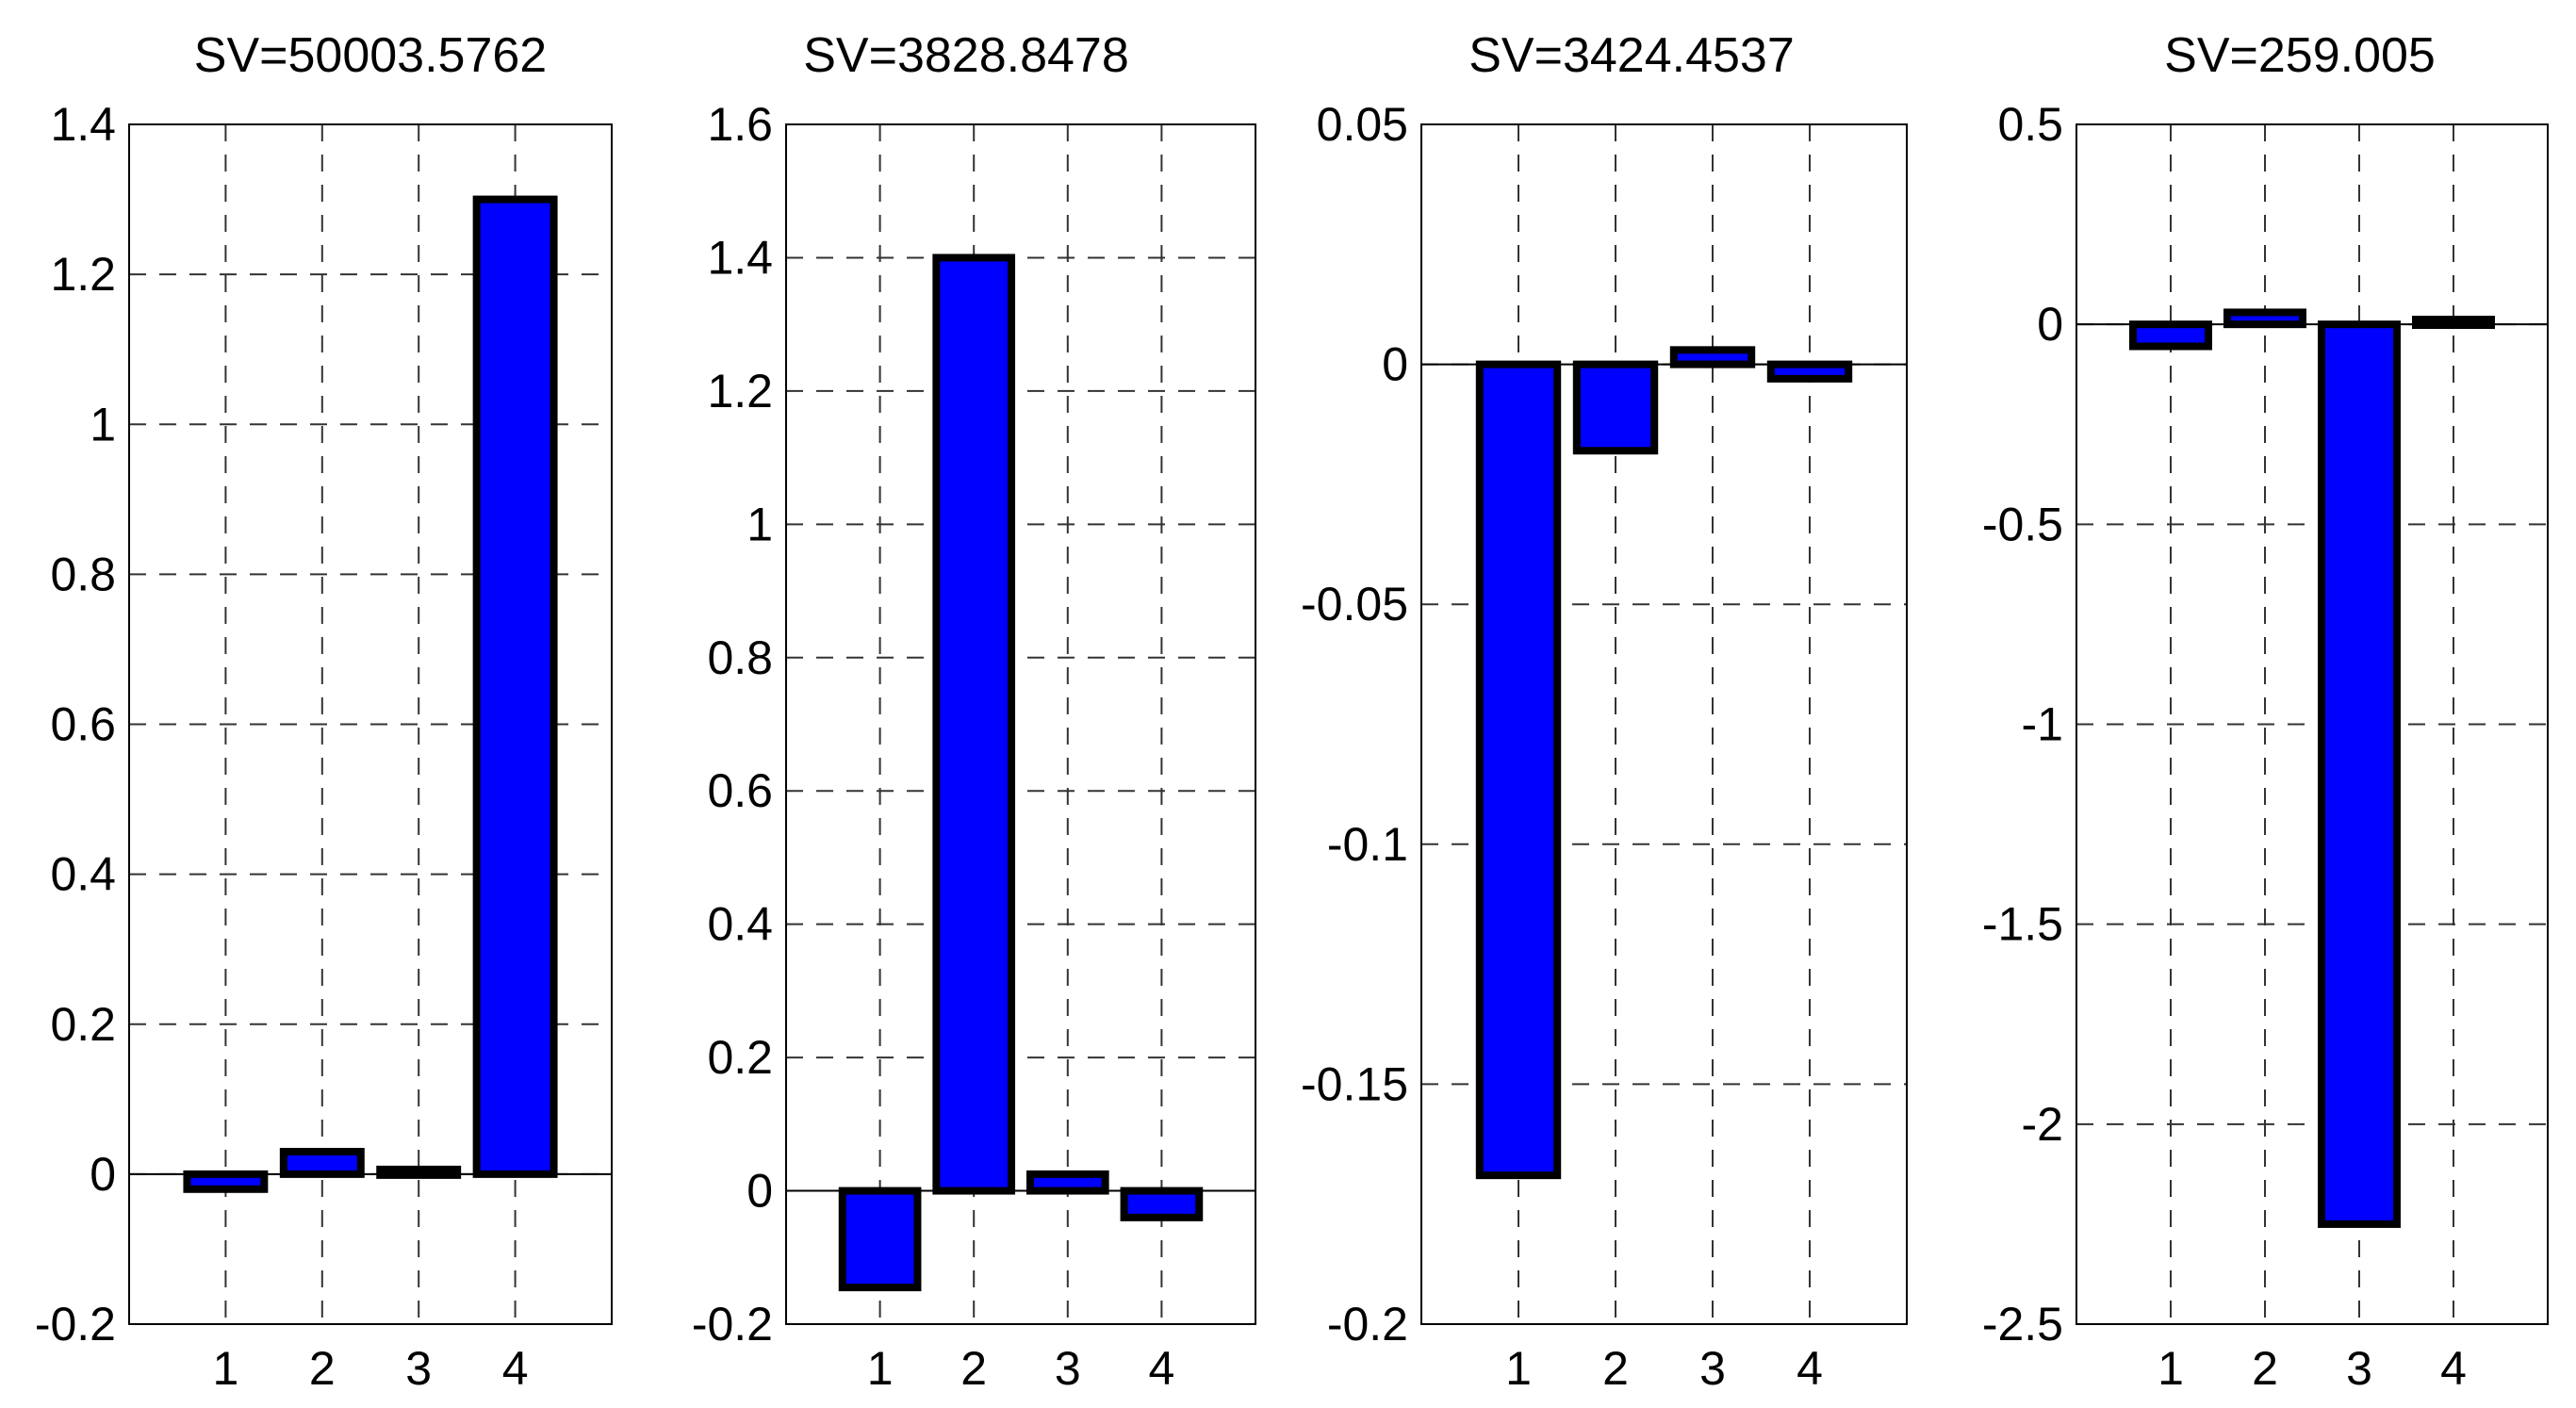 Image resolution: width=2576 pixels, height=1408 pixels. Describe the element at coordinates (1362, 124) in the screenshot. I see `subplot-3-ytick-label: 0.05` at that location.